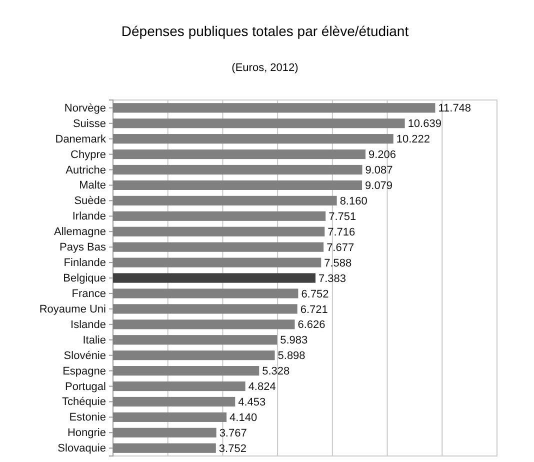  I want to click on data-label: 7.383, so click(332, 278).